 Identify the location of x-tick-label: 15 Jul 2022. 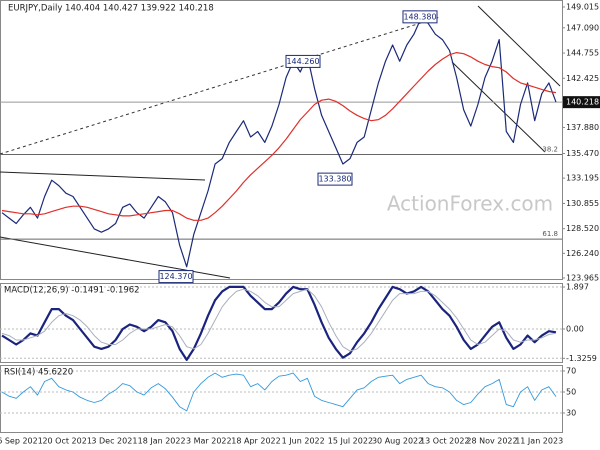
(350, 441).